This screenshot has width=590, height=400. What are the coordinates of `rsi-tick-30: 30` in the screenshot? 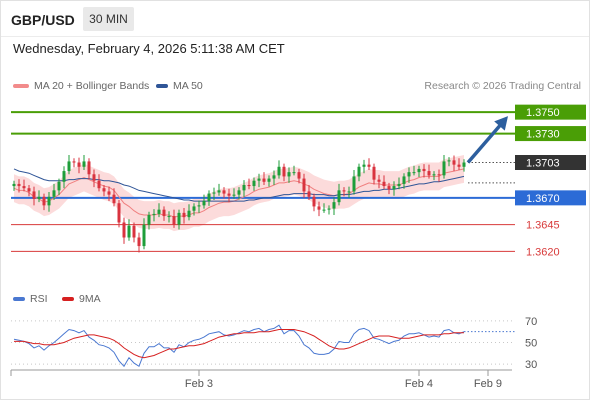 It's located at (531, 365).